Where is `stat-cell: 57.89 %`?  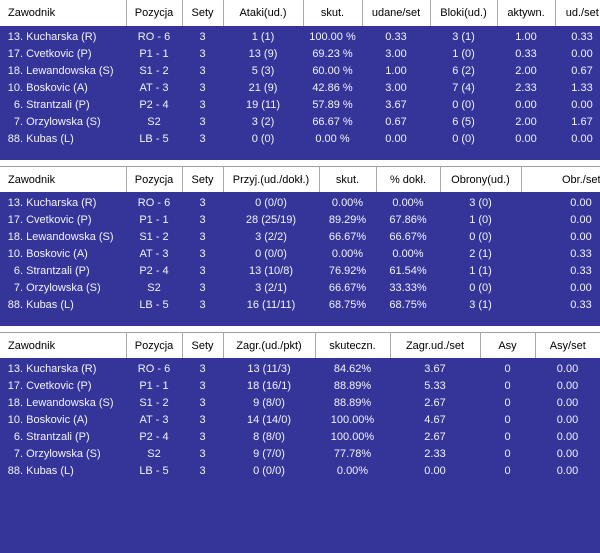 stat-cell: 57.89 % is located at coordinates (332, 105).